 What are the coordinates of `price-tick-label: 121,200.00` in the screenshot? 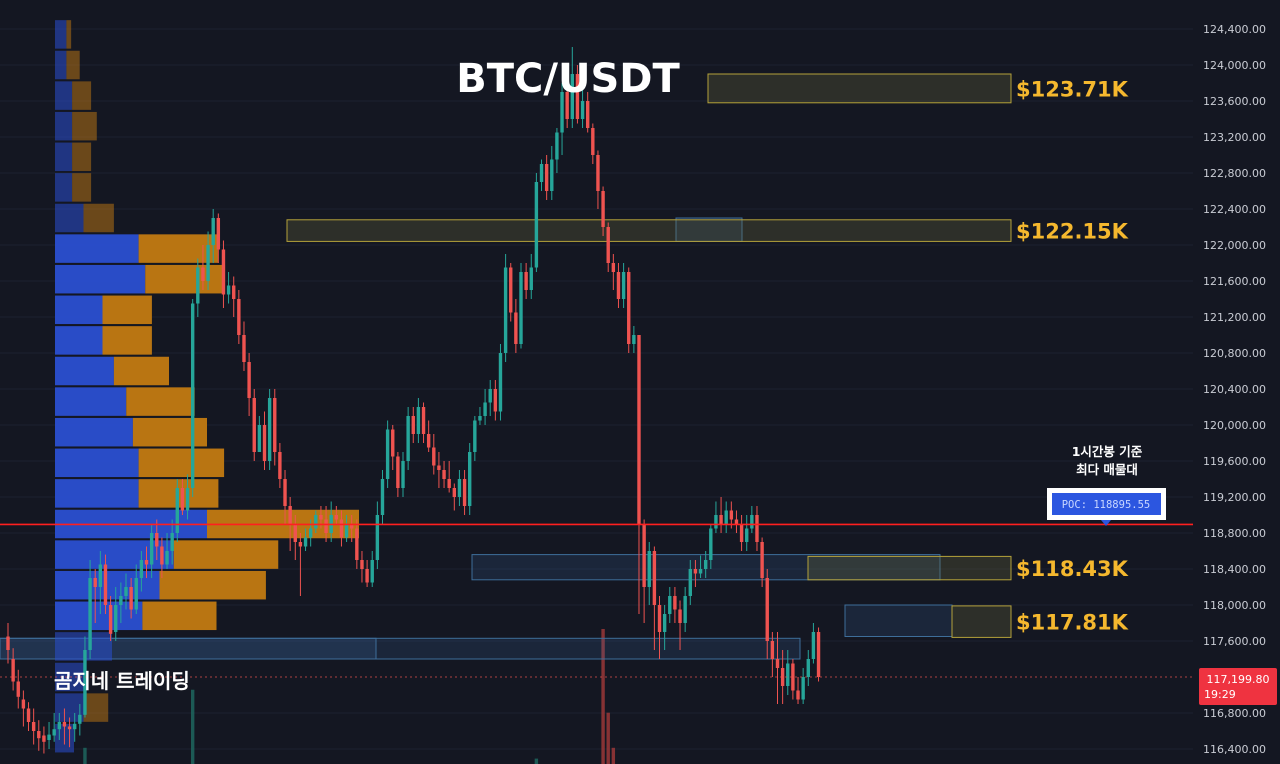 It's located at (1234, 317).